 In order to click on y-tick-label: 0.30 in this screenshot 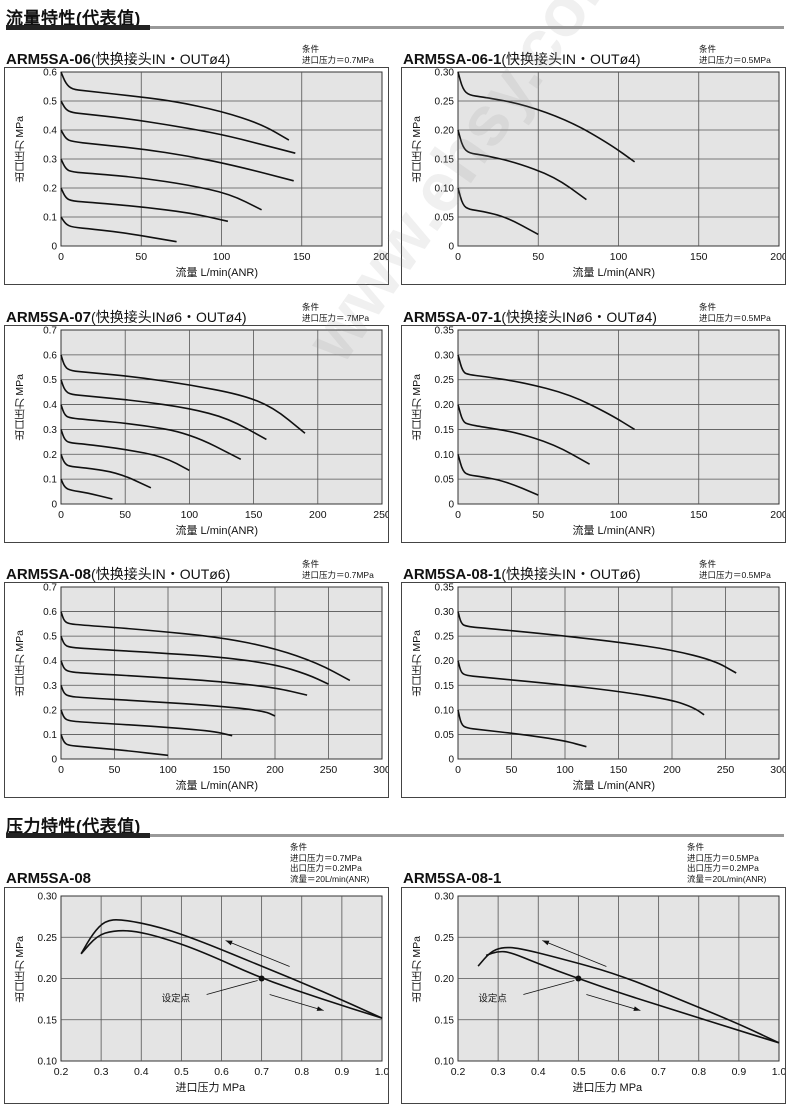, I will do `click(445, 73)`.